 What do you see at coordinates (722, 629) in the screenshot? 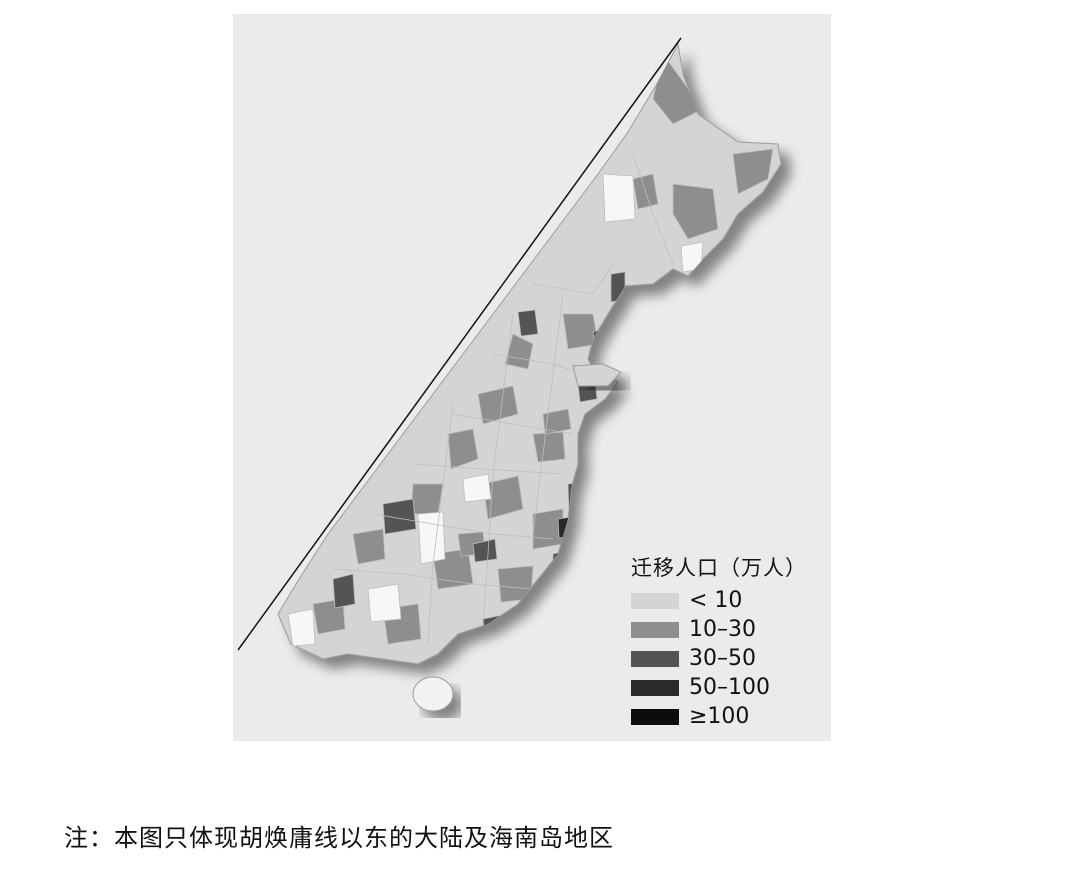
I see `legend-label: 10–30` at bounding box center [722, 629].